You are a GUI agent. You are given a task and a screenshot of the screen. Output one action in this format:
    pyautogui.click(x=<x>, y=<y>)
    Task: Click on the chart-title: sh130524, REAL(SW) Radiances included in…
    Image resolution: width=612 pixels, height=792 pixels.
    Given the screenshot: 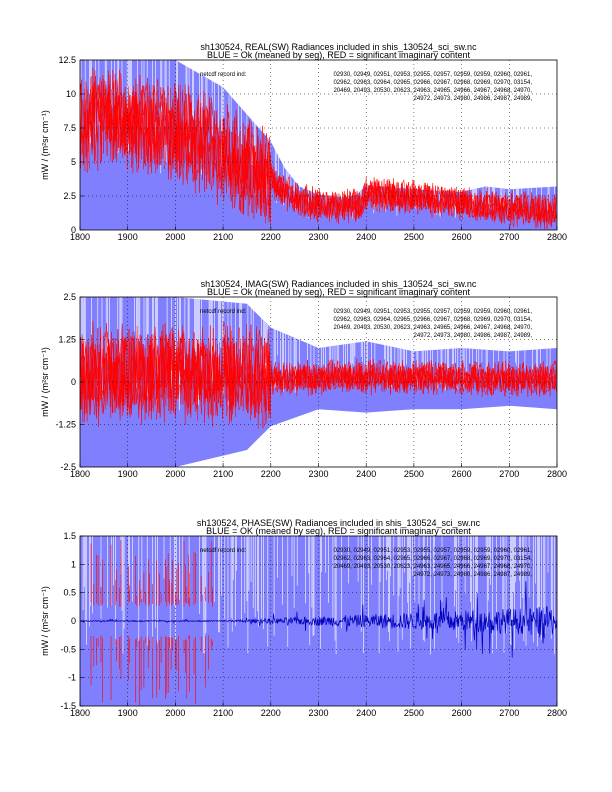 What is the action you would take?
    pyautogui.click(x=338, y=47)
    